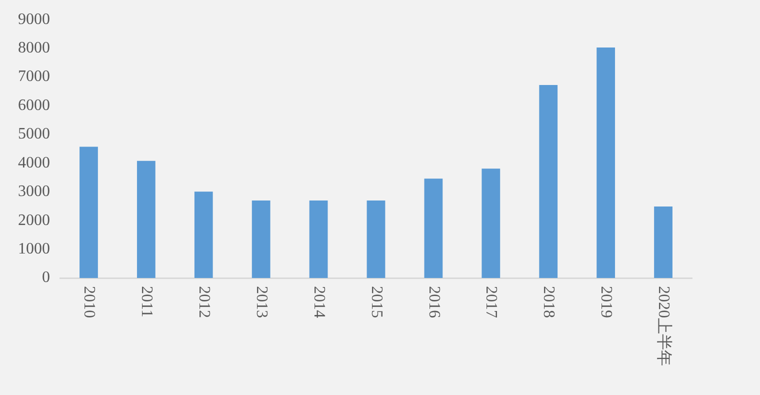 This screenshot has height=395, width=760. What do you see at coordinates (491, 302) in the screenshot?
I see `x-tick-label: 2017` at bounding box center [491, 302].